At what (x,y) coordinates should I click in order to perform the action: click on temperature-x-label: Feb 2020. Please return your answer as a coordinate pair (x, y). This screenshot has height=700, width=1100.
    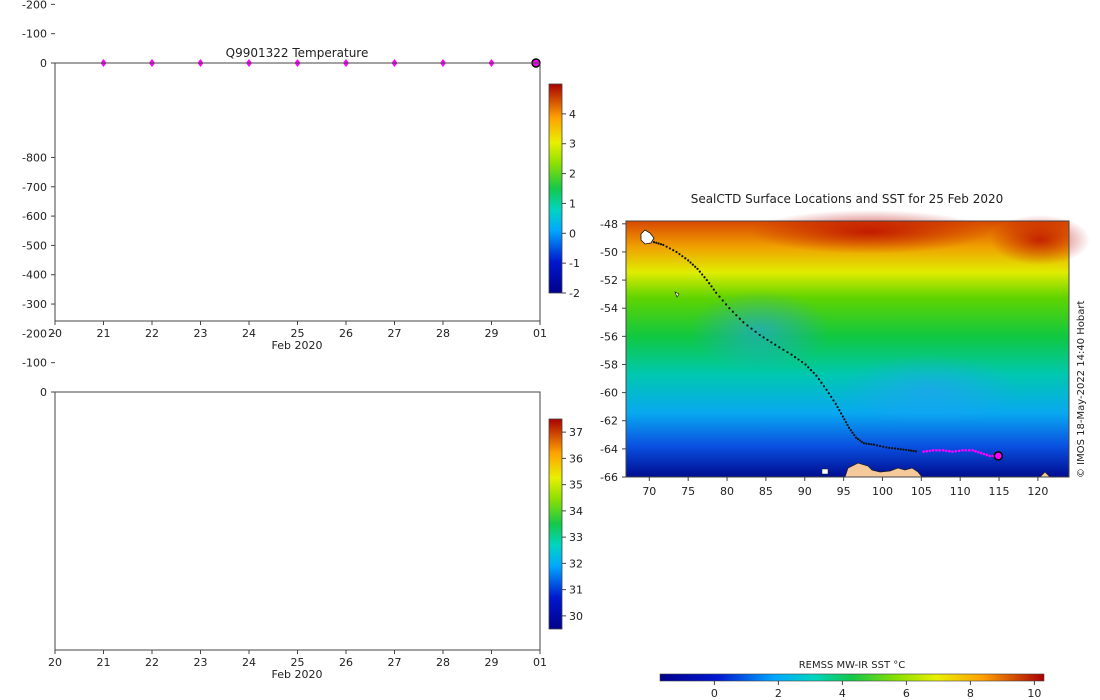
    Looking at the image, I should click on (297, 345).